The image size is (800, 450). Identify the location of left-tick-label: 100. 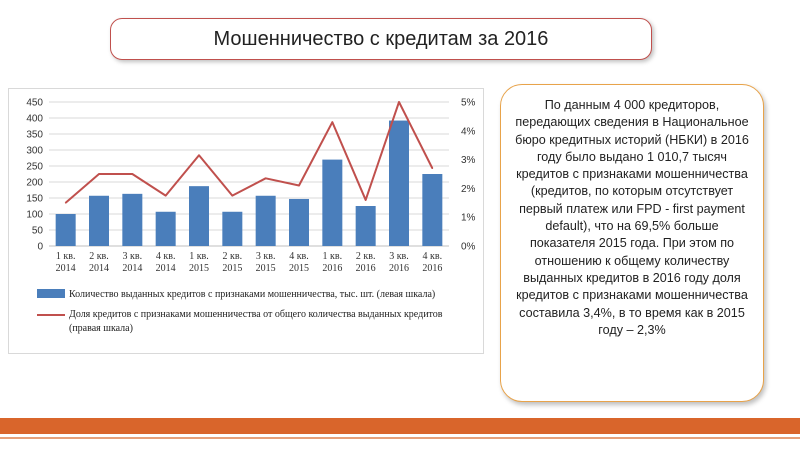
(34, 215).